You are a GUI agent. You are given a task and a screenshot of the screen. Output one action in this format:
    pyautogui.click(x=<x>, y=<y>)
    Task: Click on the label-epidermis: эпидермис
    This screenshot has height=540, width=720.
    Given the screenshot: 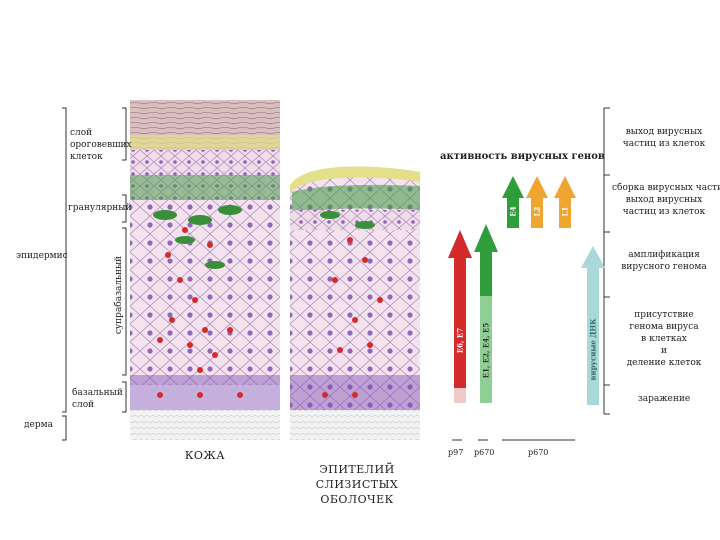 What is the action you would take?
    pyautogui.click(x=42, y=256)
    